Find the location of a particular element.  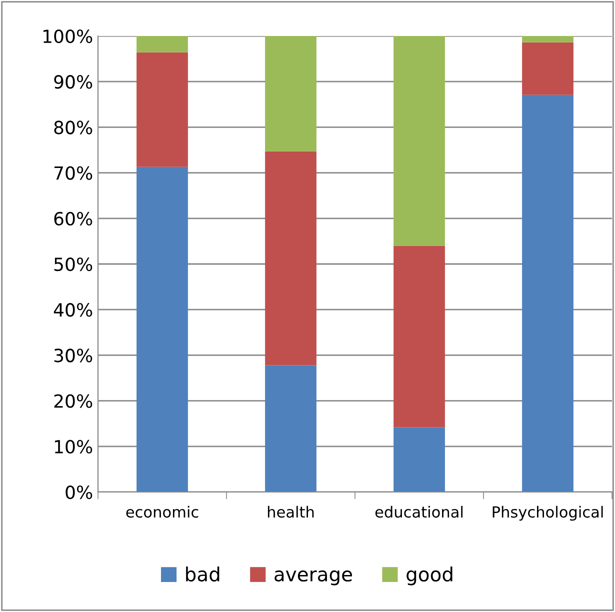

y-tick-label: 0% is located at coordinates (79, 492).